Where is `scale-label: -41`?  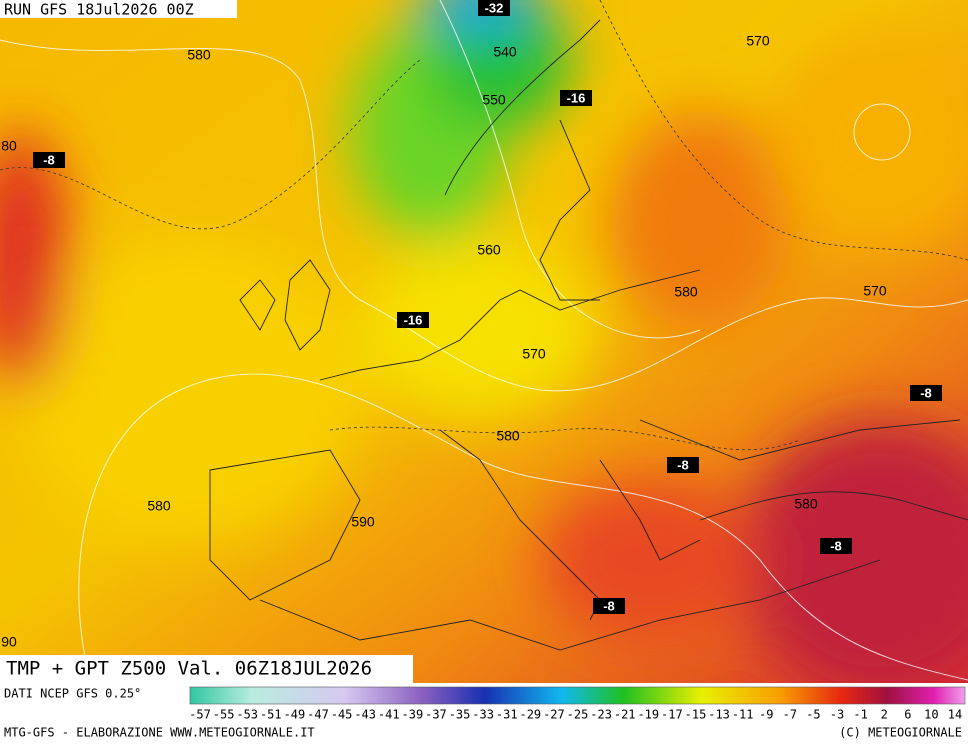
scale-label: -41 is located at coordinates (389, 715).